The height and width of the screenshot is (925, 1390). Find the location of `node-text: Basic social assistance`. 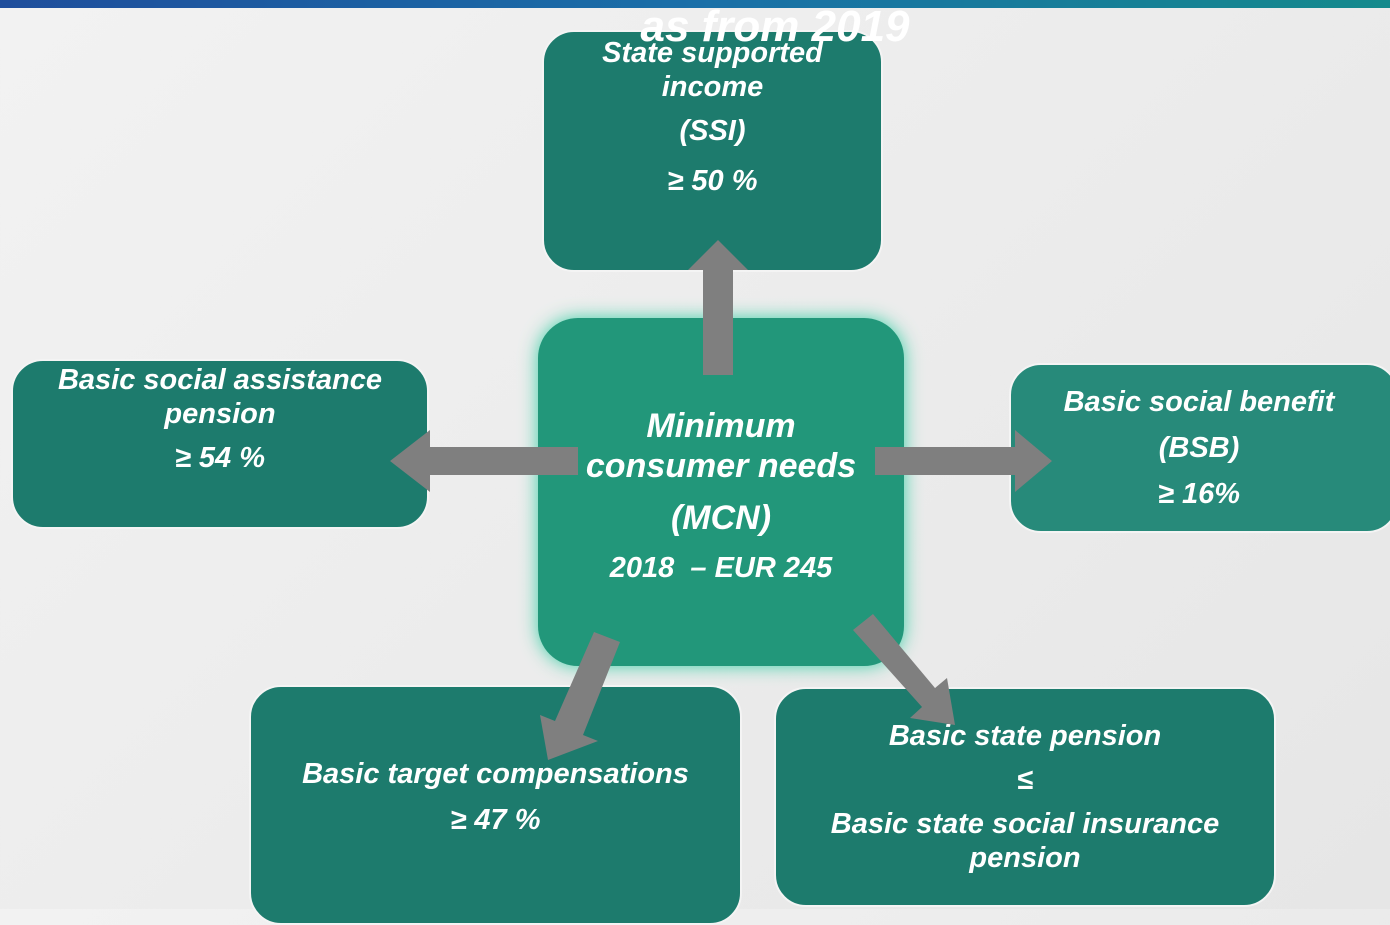

node-text: Basic social assistance is located at coordinates (220, 380).